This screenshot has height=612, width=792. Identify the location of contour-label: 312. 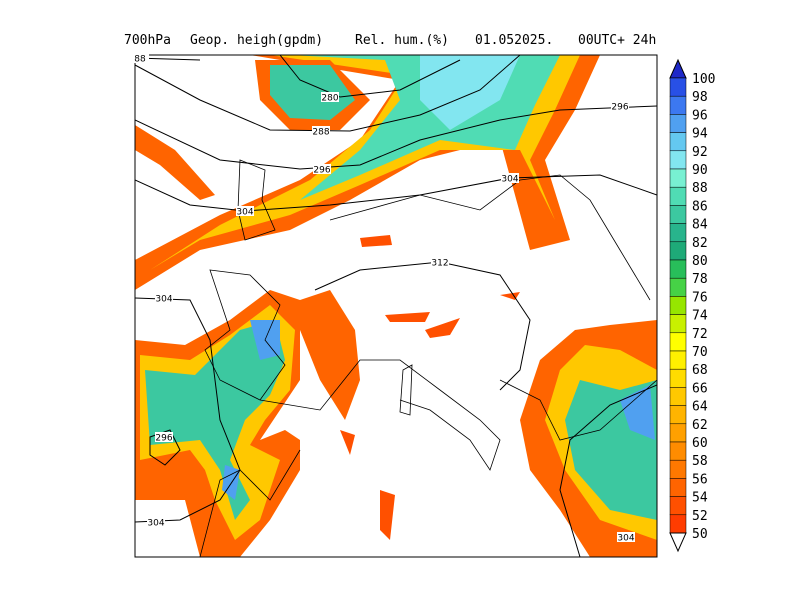
(439, 264).